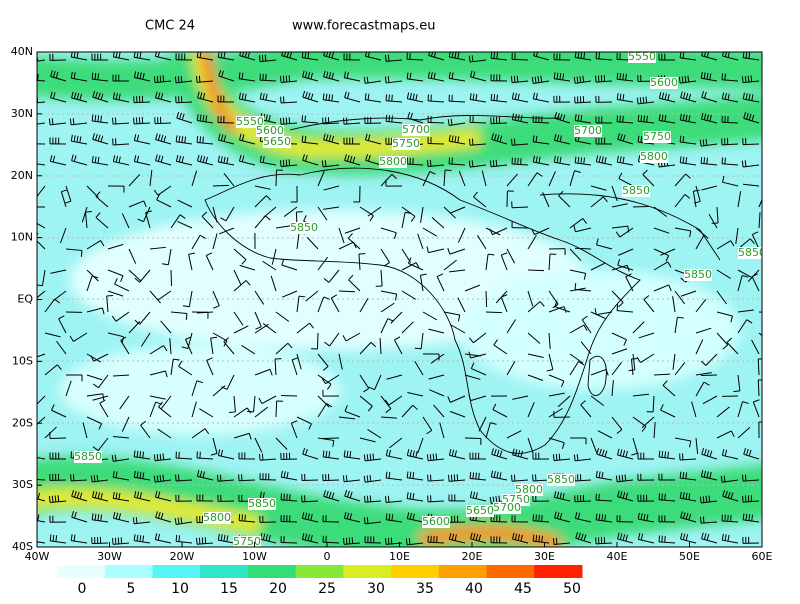 The height and width of the screenshot is (604, 800). What do you see at coordinates (572, 589) in the screenshot?
I see `colorbar-tick-label: 50` at bounding box center [572, 589].